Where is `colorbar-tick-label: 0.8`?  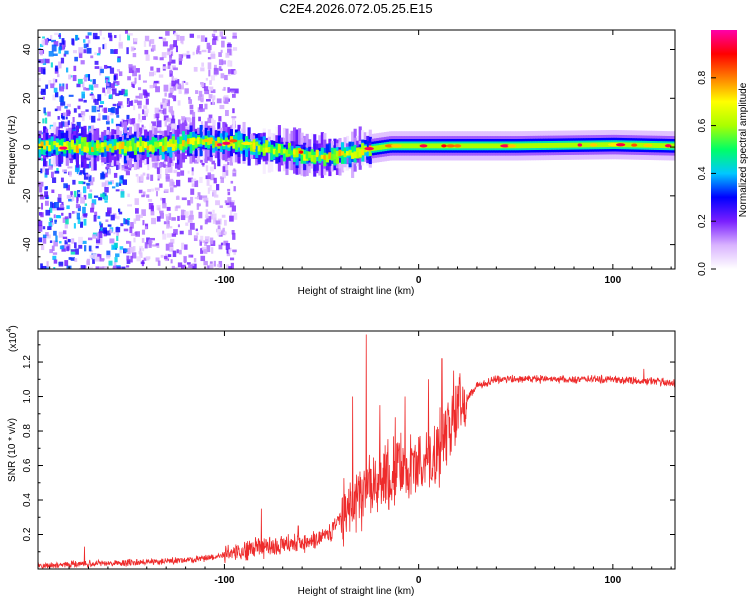
colorbar-tick-label: 0.8 is located at coordinates (702, 77).